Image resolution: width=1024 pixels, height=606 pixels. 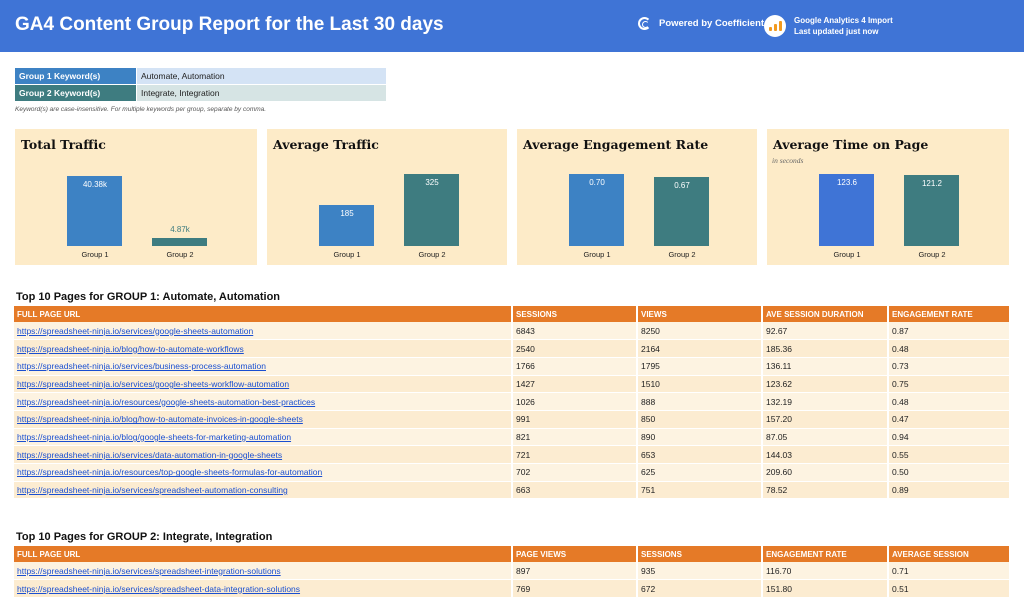 I want to click on column-header: VIEWS, so click(x=700, y=314).